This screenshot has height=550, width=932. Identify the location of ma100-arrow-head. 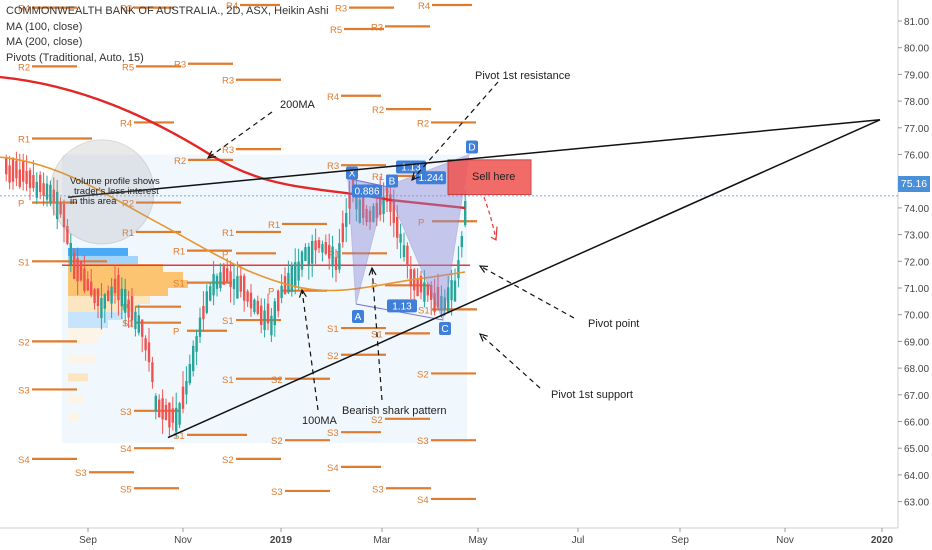
(302, 293).